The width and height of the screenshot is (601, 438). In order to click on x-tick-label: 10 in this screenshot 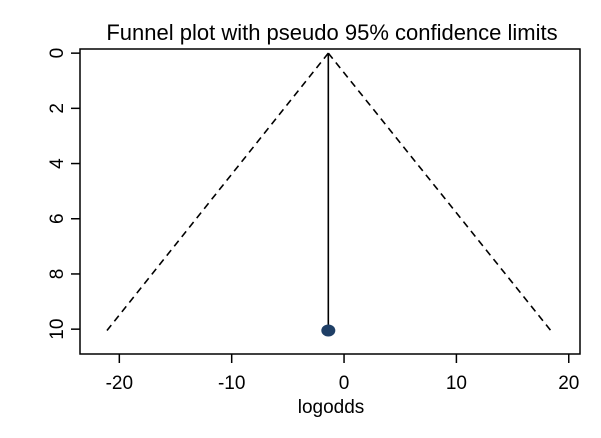, I will do `click(456, 383)`.